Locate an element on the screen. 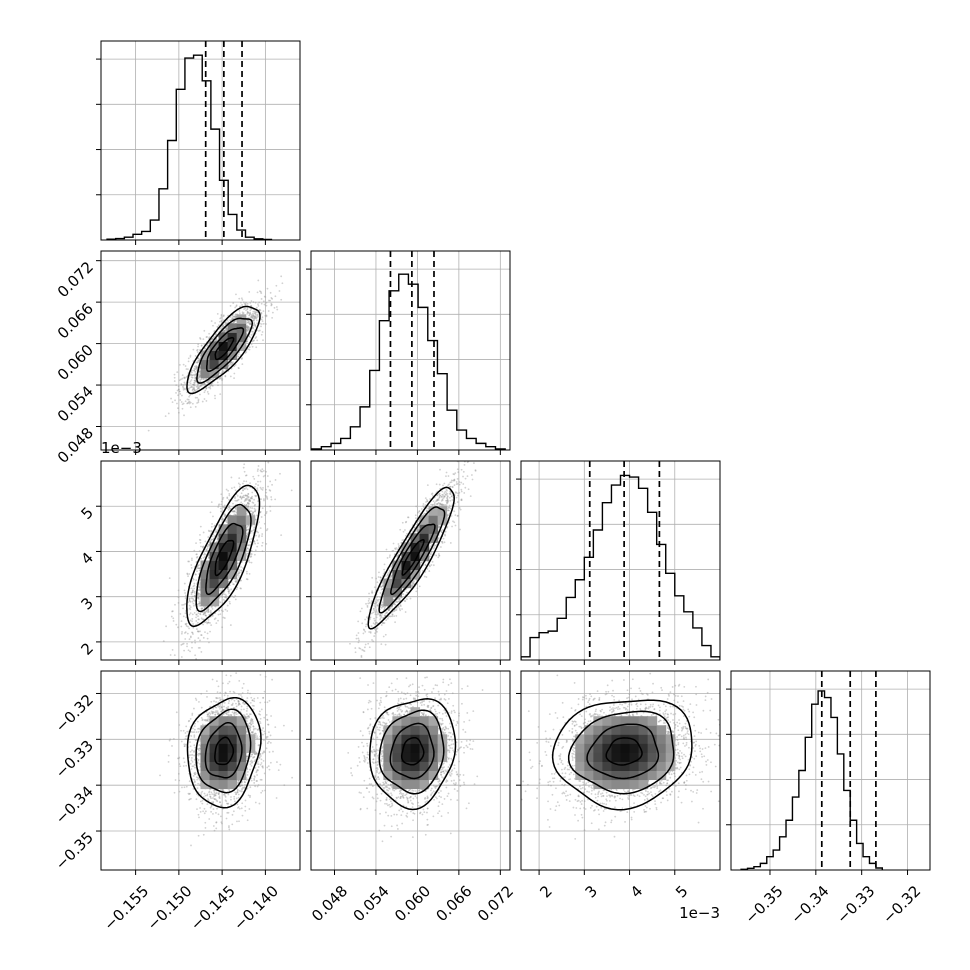 The image size is (970, 970). panel-frame is located at coordinates (410, 350).